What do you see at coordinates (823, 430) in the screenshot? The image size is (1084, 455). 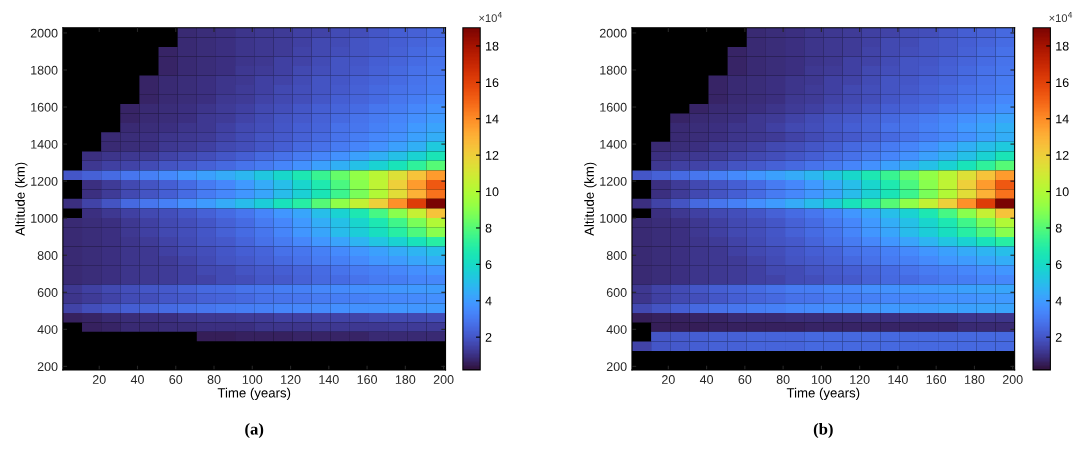 I see `text: (b)` at bounding box center [823, 430].